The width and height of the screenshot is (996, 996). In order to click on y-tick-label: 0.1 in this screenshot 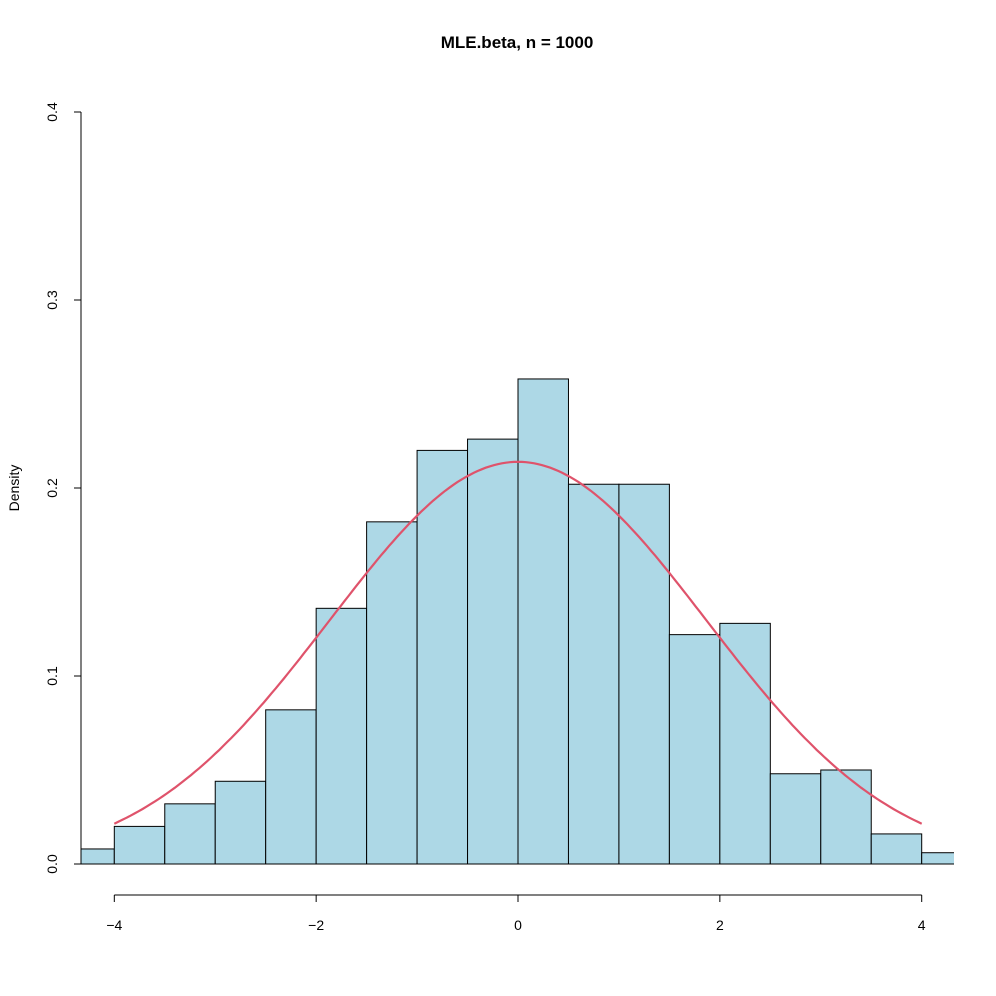, I will do `click(52, 676)`.